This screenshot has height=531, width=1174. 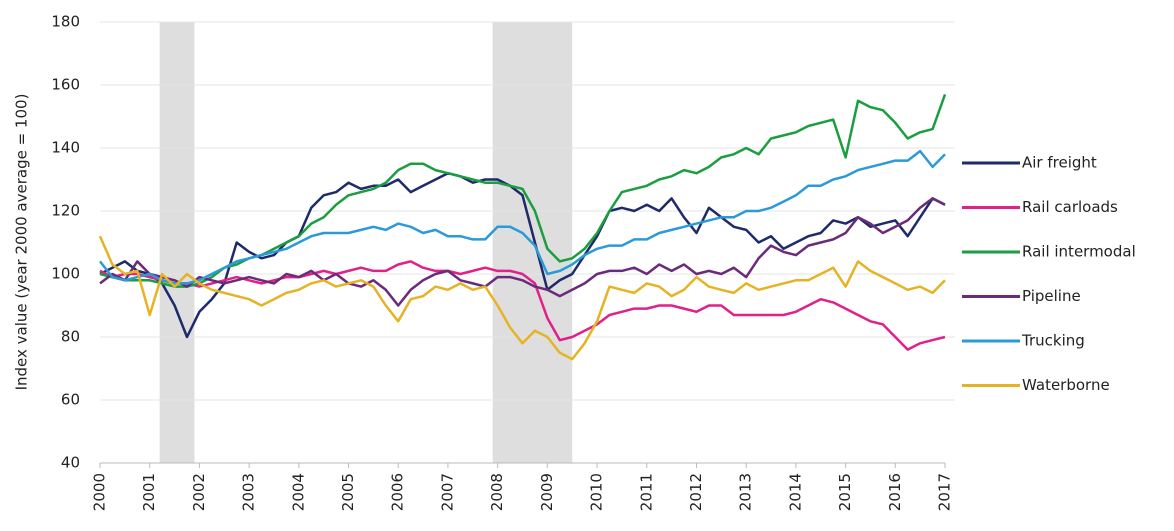 I want to click on x-tick-label: 2005, so click(x=348, y=492).